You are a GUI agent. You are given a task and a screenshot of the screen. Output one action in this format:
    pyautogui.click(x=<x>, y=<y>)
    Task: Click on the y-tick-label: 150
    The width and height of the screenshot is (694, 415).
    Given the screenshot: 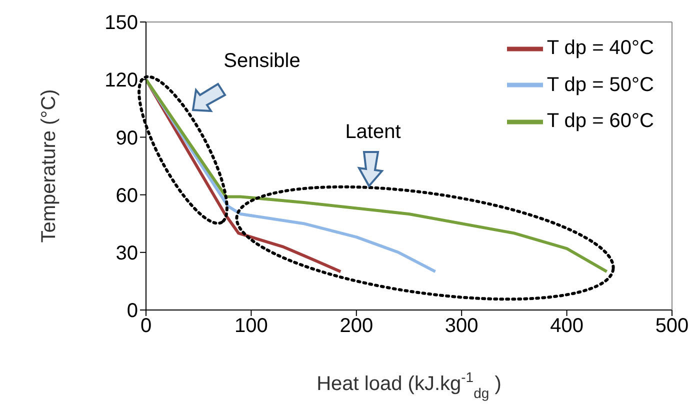 What is the action you would take?
    pyautogui.click(x=121, y=23)
    